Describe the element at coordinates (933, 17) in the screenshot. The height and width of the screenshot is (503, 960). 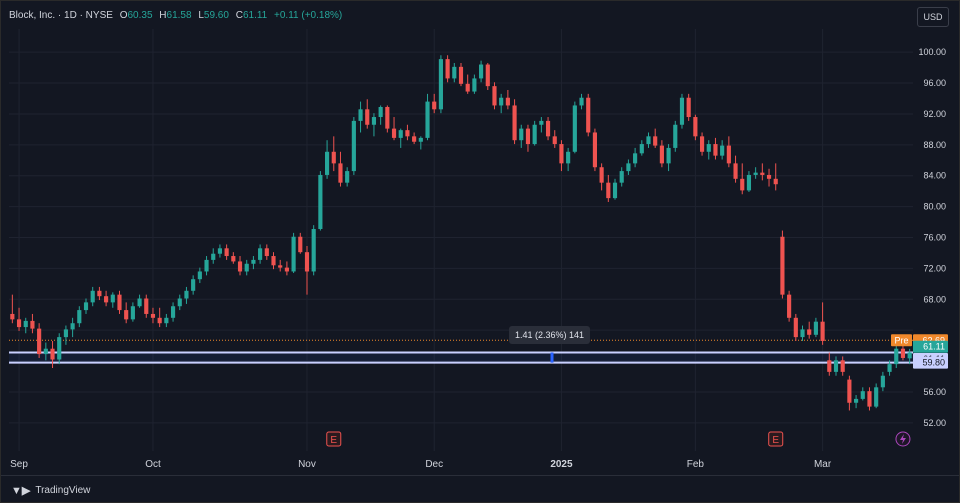
I see `currency-button: USD` at that location.